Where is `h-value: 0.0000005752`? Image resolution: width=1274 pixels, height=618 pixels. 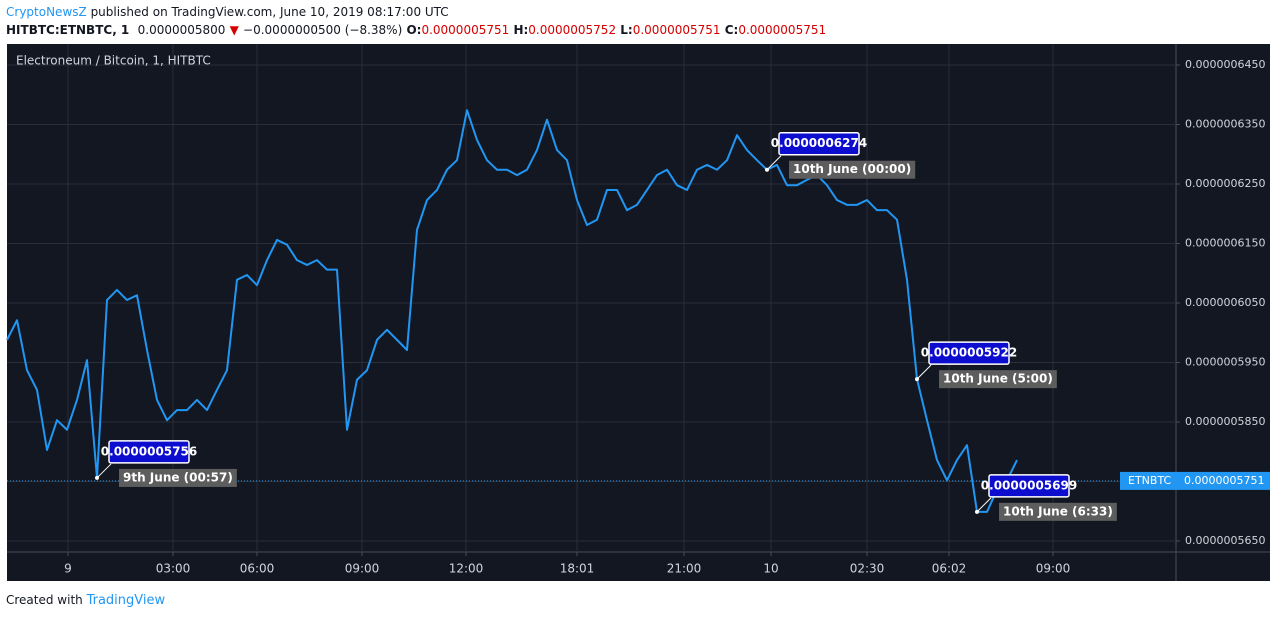 h-value: 0.0000005752 is located at coordinates (572, 30).